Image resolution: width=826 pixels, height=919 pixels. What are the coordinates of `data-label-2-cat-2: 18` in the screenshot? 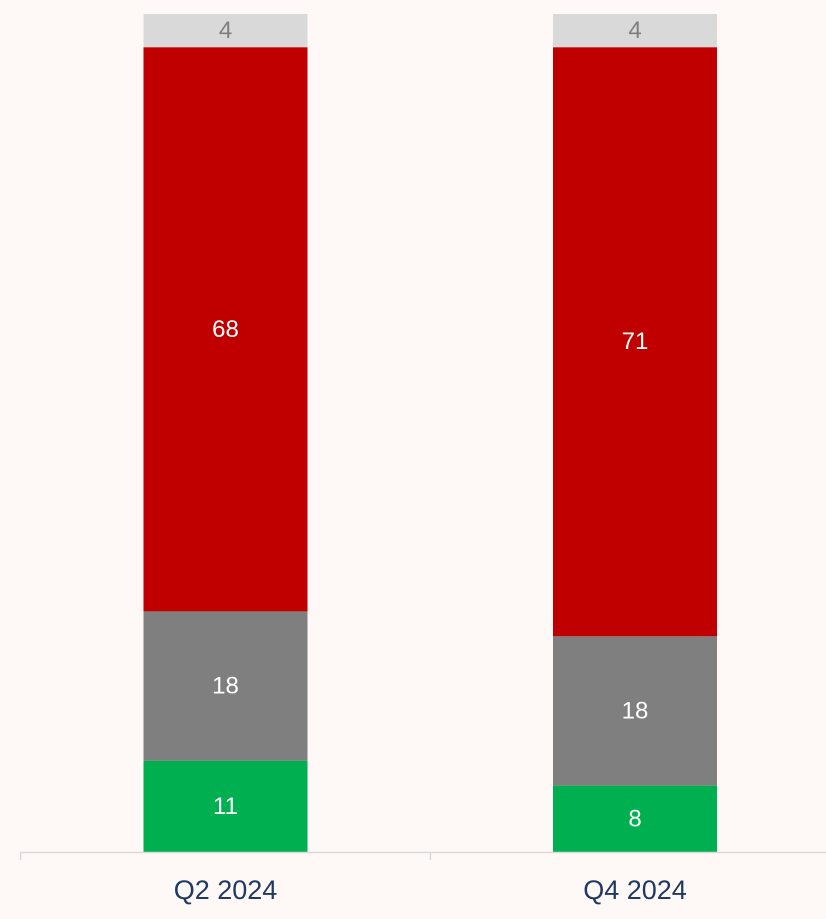 It's located at (635, 710).